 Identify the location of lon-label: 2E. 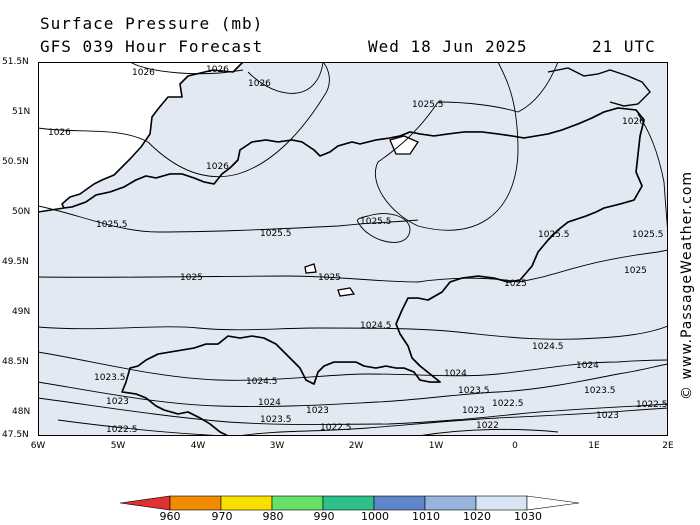
(668, 446).